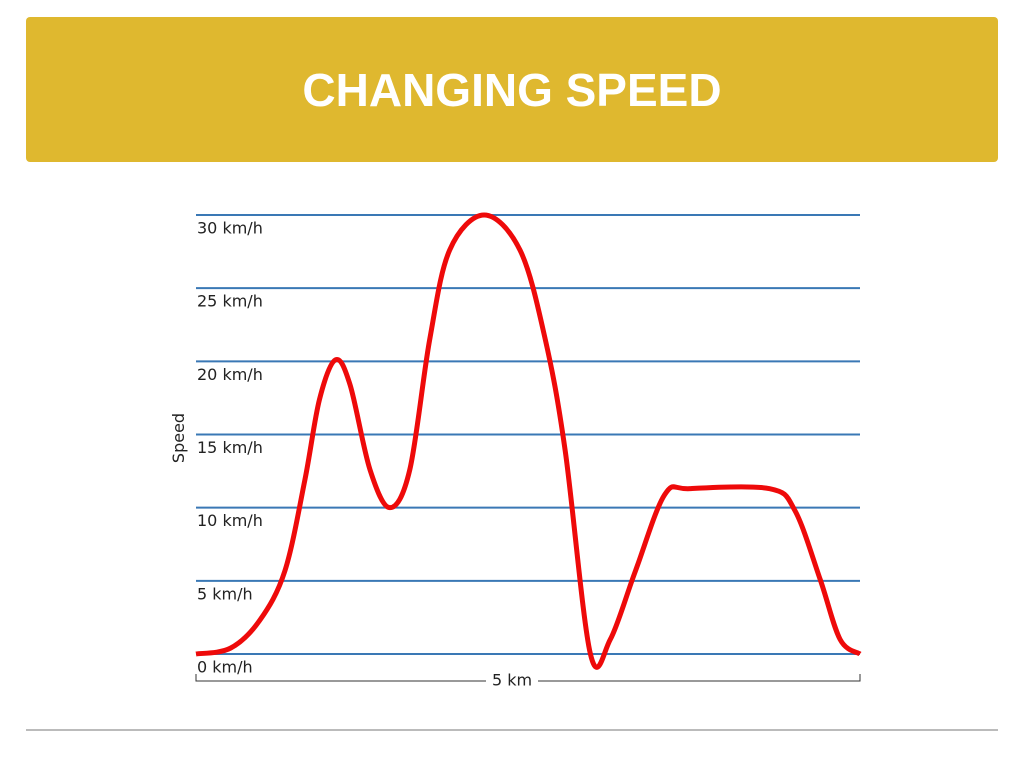  I want to click on y-axis-label: Speed, so click(178, 438).